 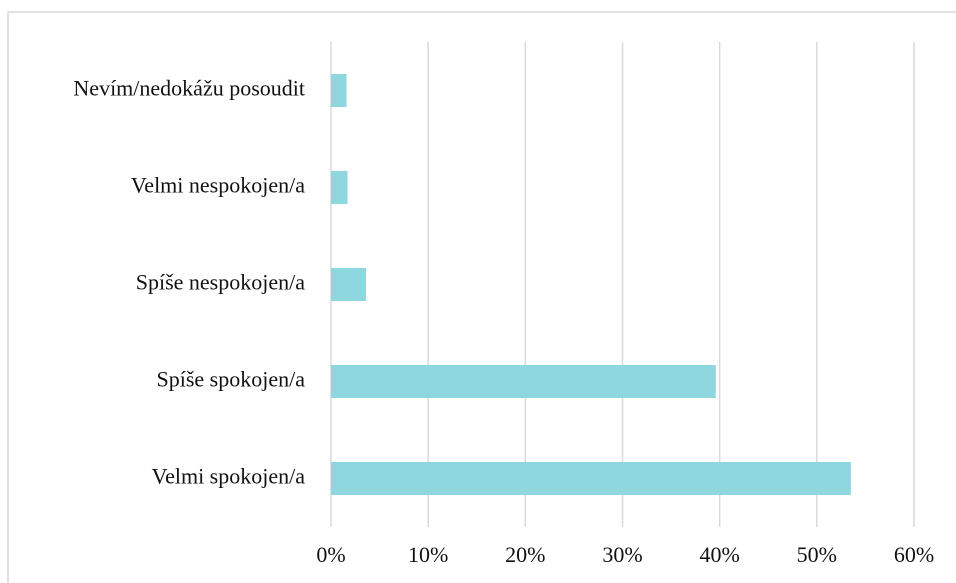 I want to click on x-tick-label: 30%, so click(x=622, y=554).